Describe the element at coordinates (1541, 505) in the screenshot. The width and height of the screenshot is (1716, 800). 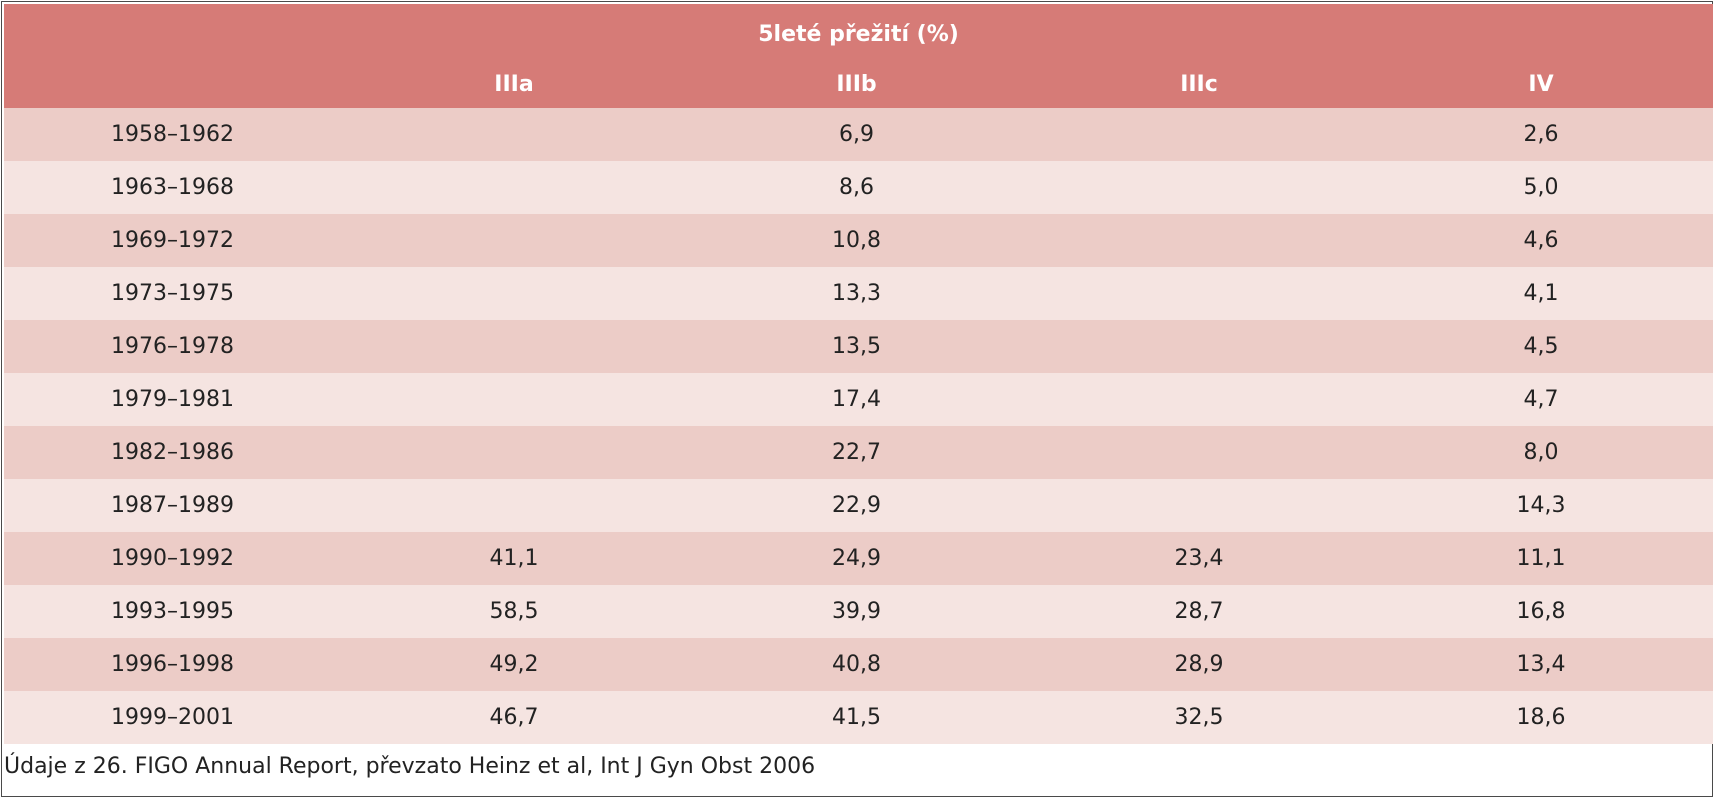
I see `value-cell-iv: 14,3` at that location.